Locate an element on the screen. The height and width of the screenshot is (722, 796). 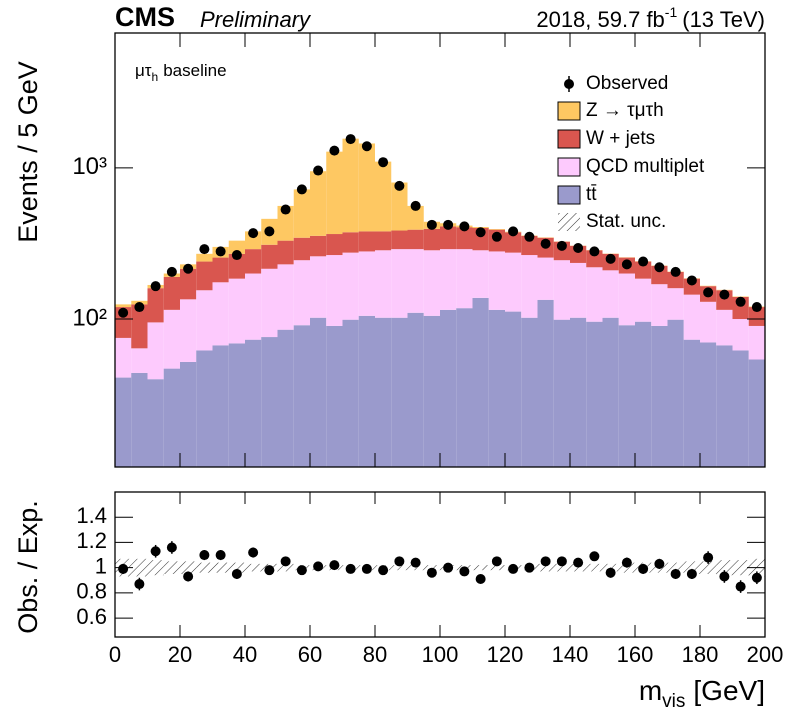
x-tick-label: 180 is located at coordinates (700, 654).